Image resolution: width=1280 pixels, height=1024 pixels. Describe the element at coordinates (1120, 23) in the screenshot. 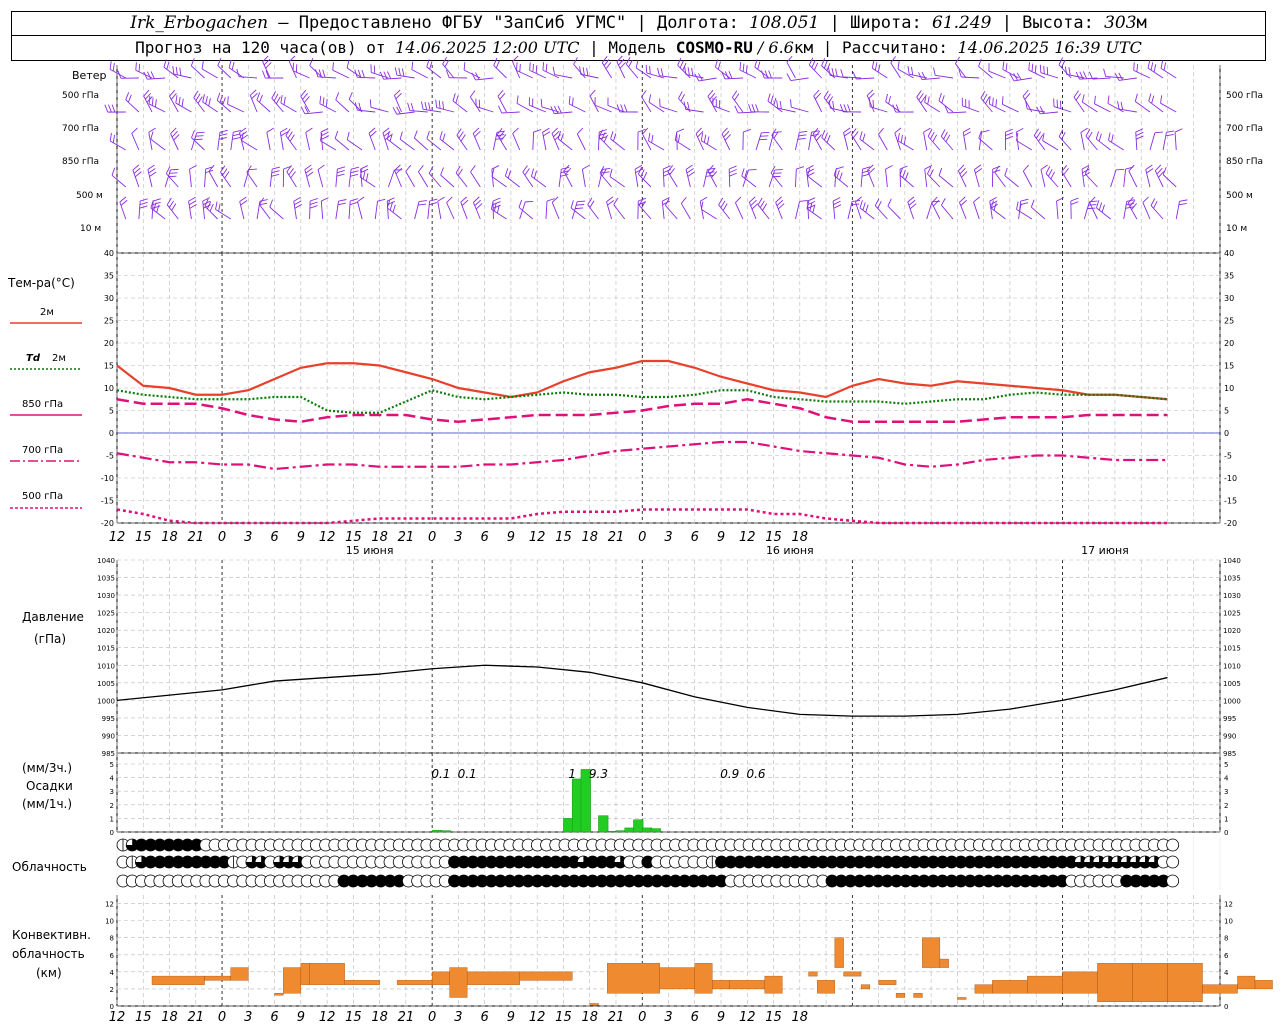

I see `altitude-value: 303` at that location.